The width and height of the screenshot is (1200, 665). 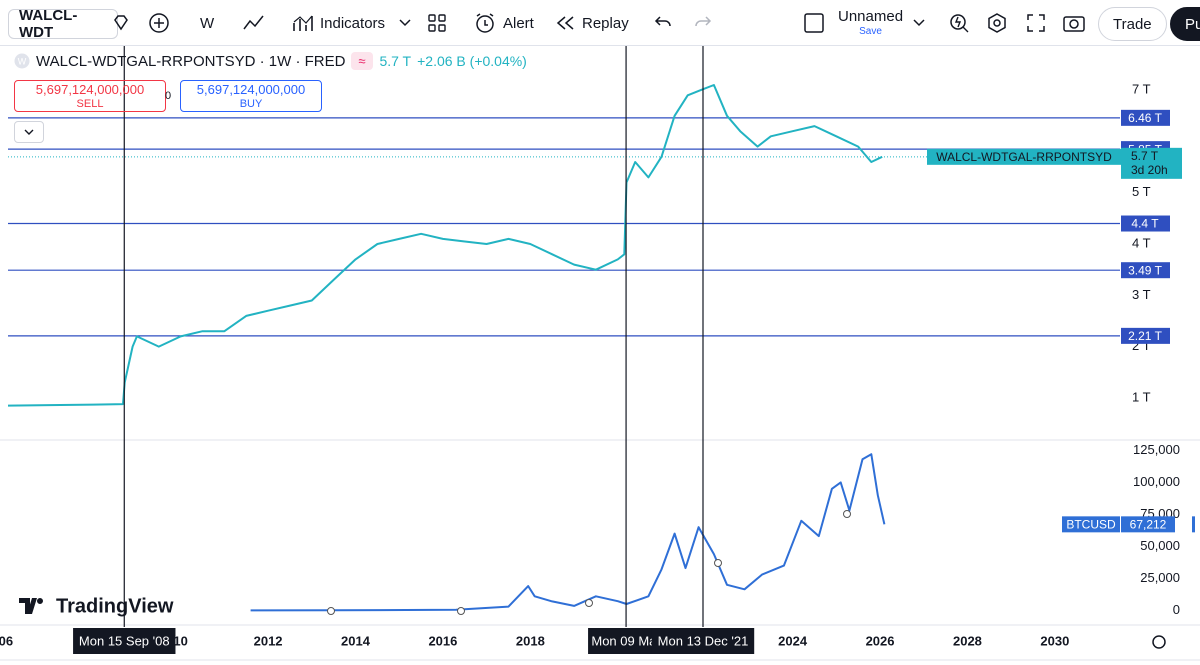 I want to click on indicators-icon, so click(x=303, y=36).